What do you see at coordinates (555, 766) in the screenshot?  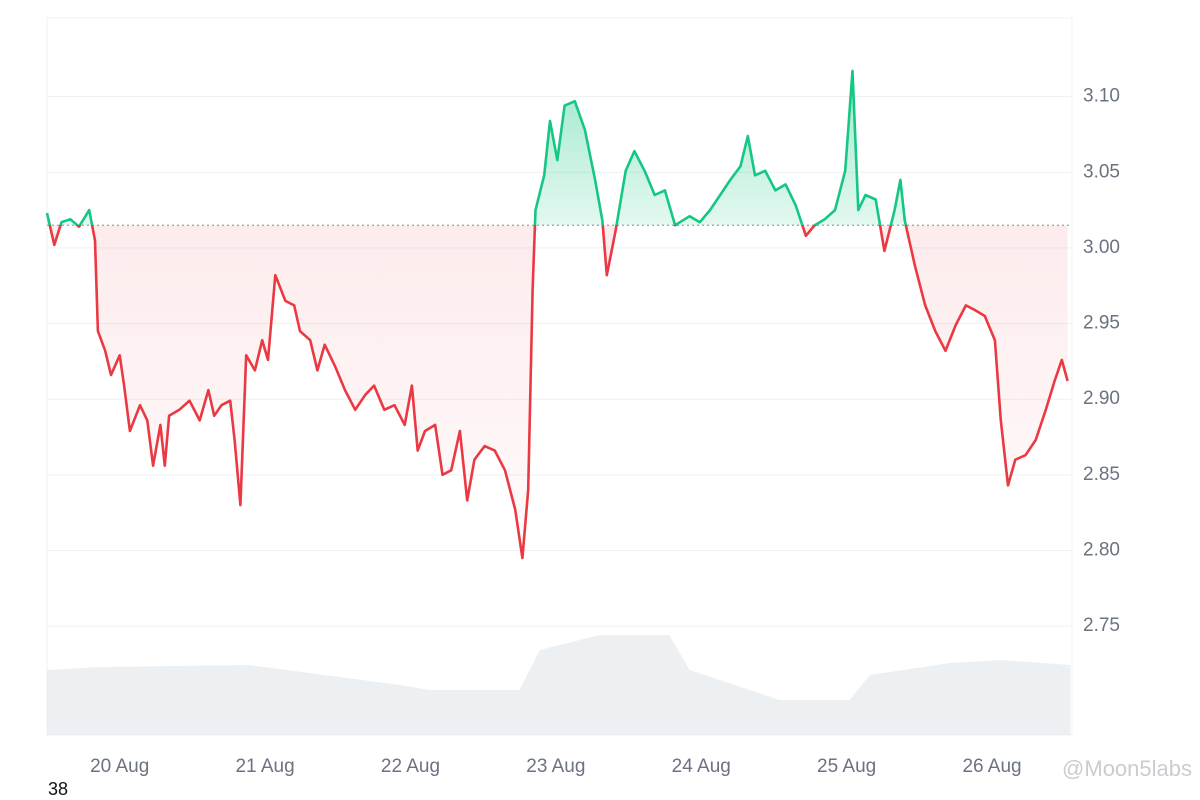 I see `x-tick-label: 23 Aug` at bounding box center [555, 766].